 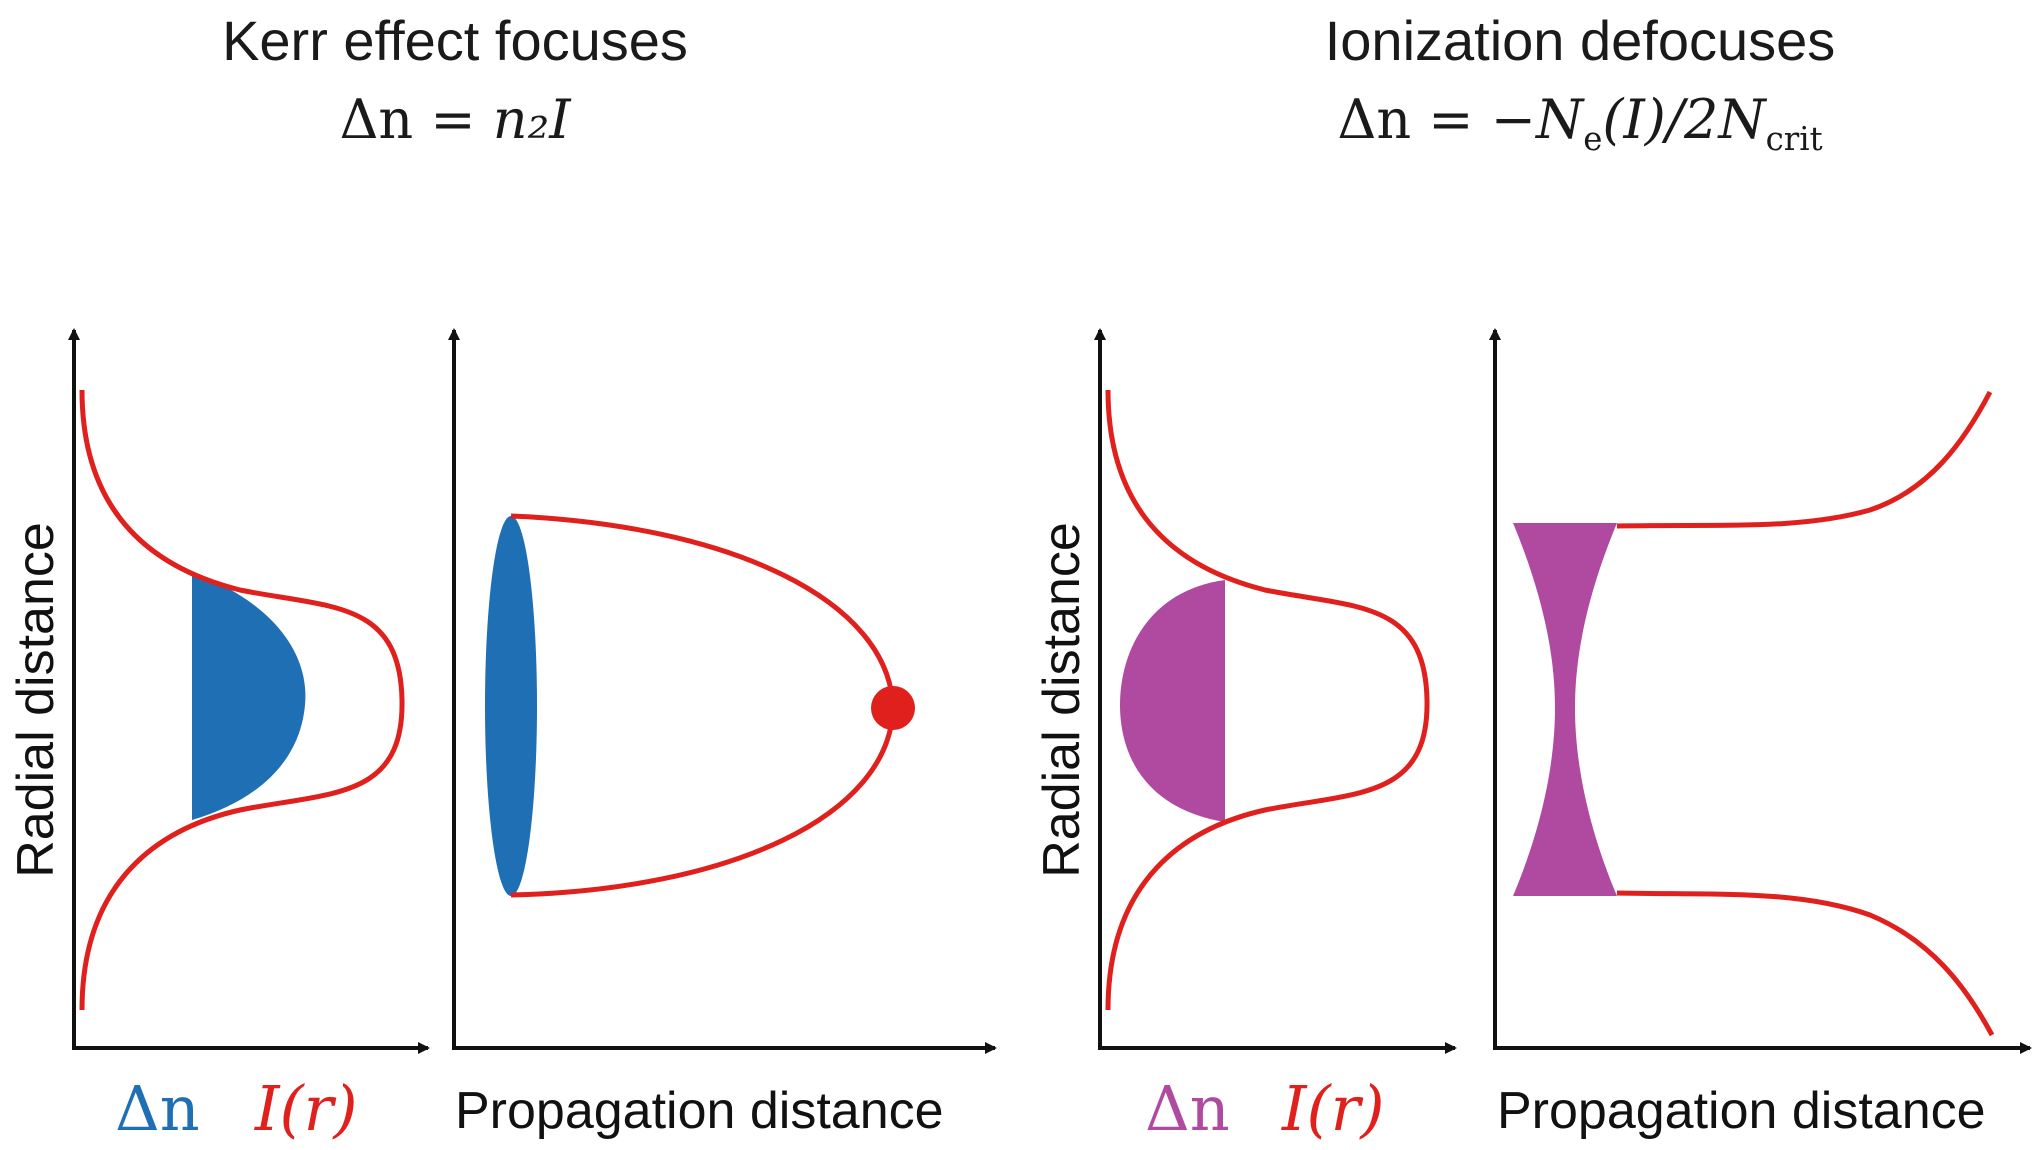 I want to click on kerr-formula-rhs: n₂I, so click(x=531, y=119).